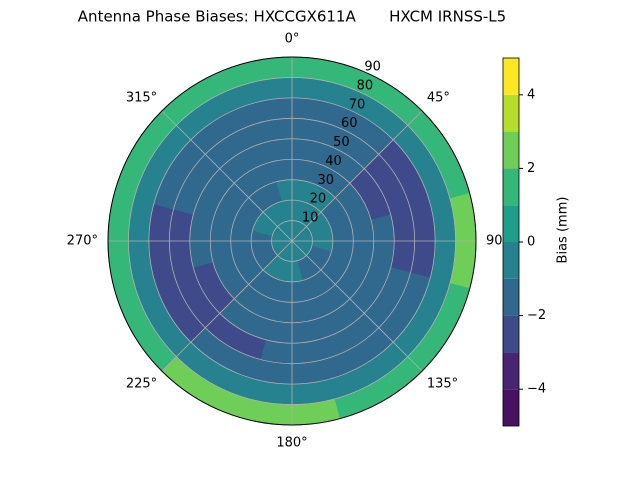  What do you see at coordinates (333, 161) in the screenshot?
I see `r-tick-label: 40` at bounding box center [333, 161].